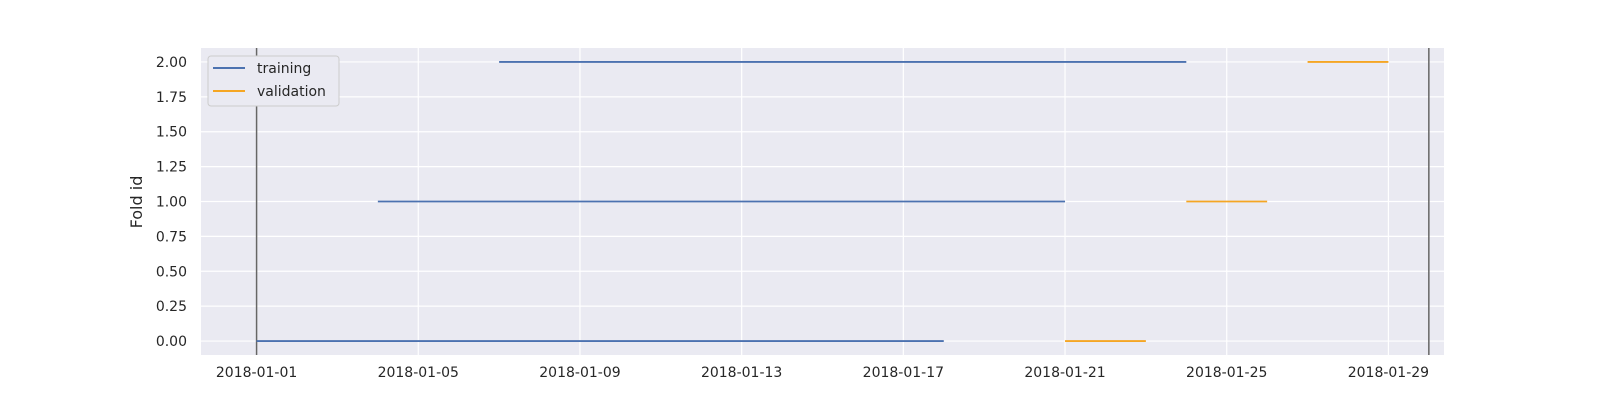  Describe the element at coordinates (579, 373) in the screenshot. I see `x-tick-label: 2018-01-09` at that location.